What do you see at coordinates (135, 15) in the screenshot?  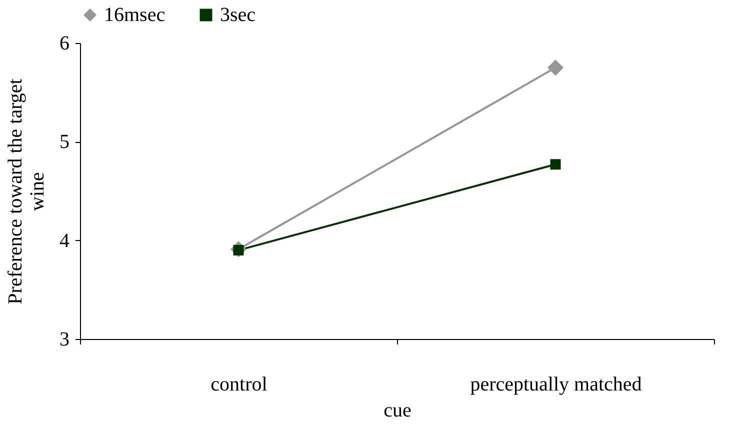 I see `legend-label: 16msec` at bounding box center [135, 15].